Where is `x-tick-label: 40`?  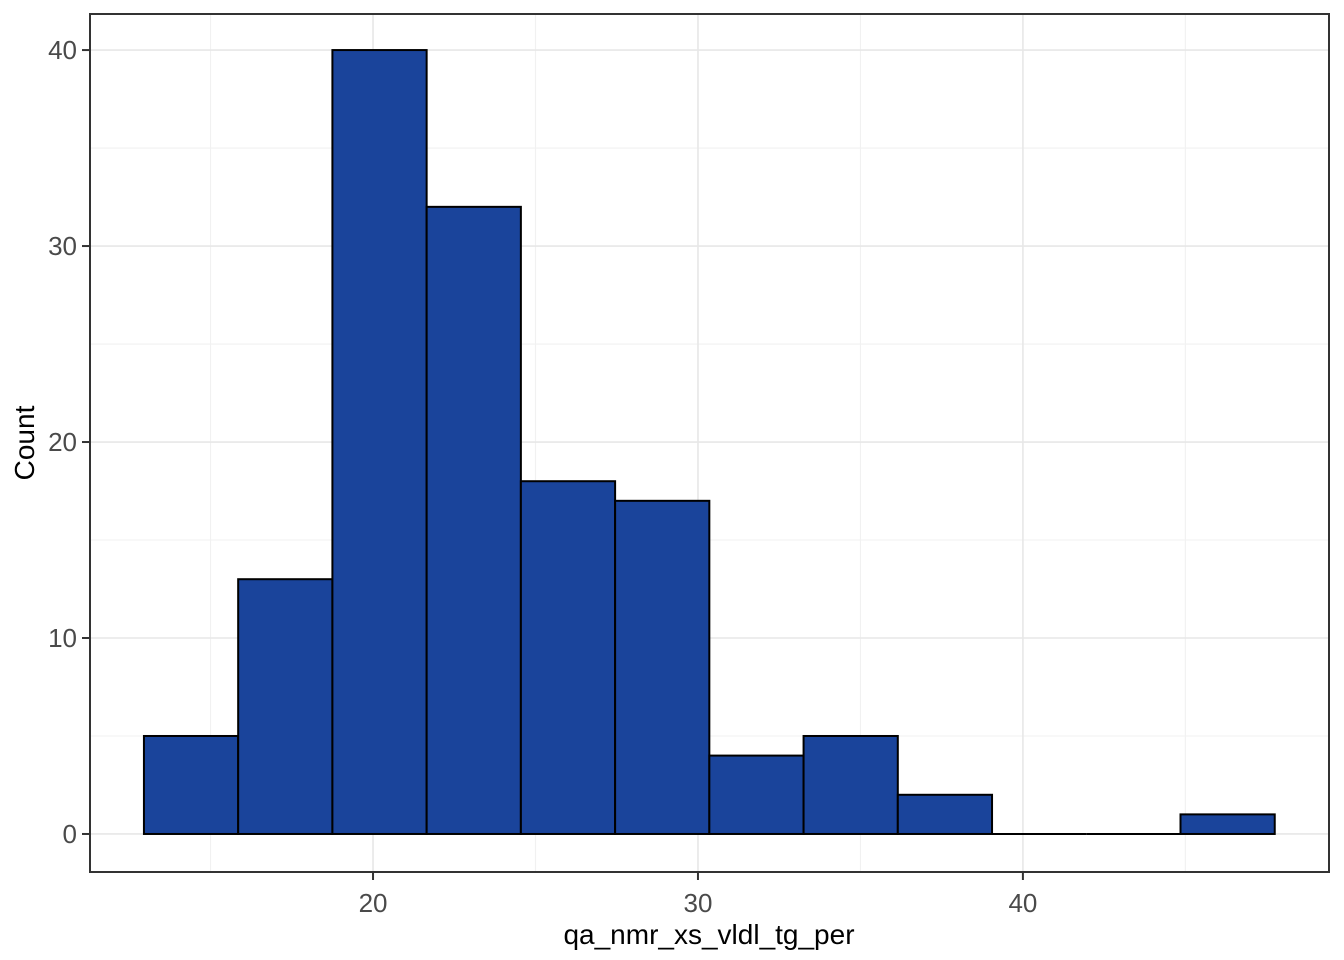 x-tick-label: 40 is located at coordinates (1022, 903).